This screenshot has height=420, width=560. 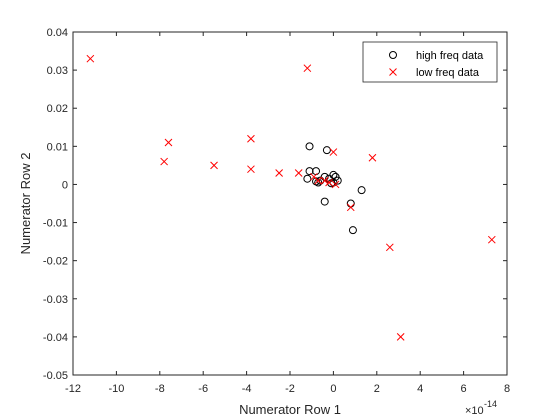 I want to click on x-tick-label: -12, so click(x=73, y=389).